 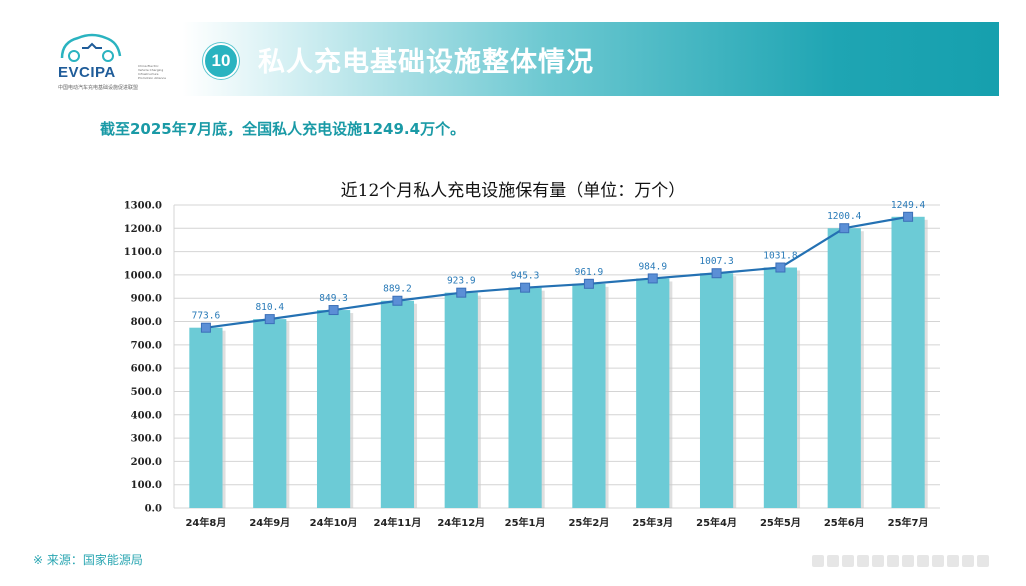 I want to click on data-label: 945.3, so click(x=525, y=276).